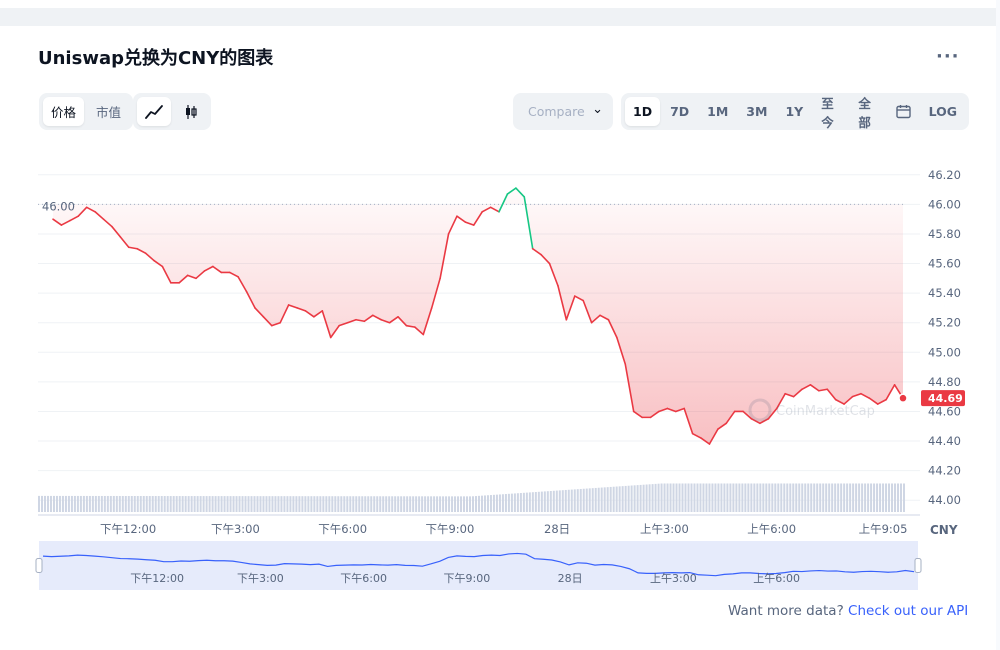  I want to click on range-1m: 1M, so click(718, 111).